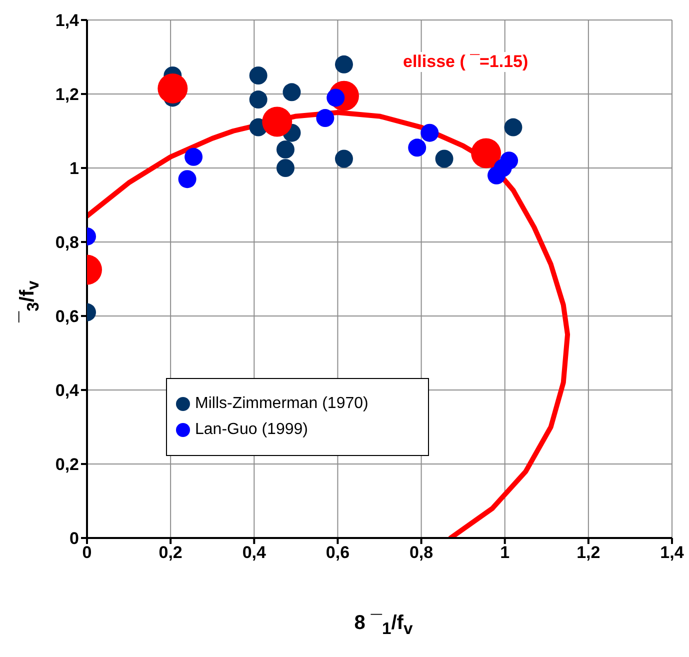  I want to click on y-tick-label: 0, so click(74, 538).